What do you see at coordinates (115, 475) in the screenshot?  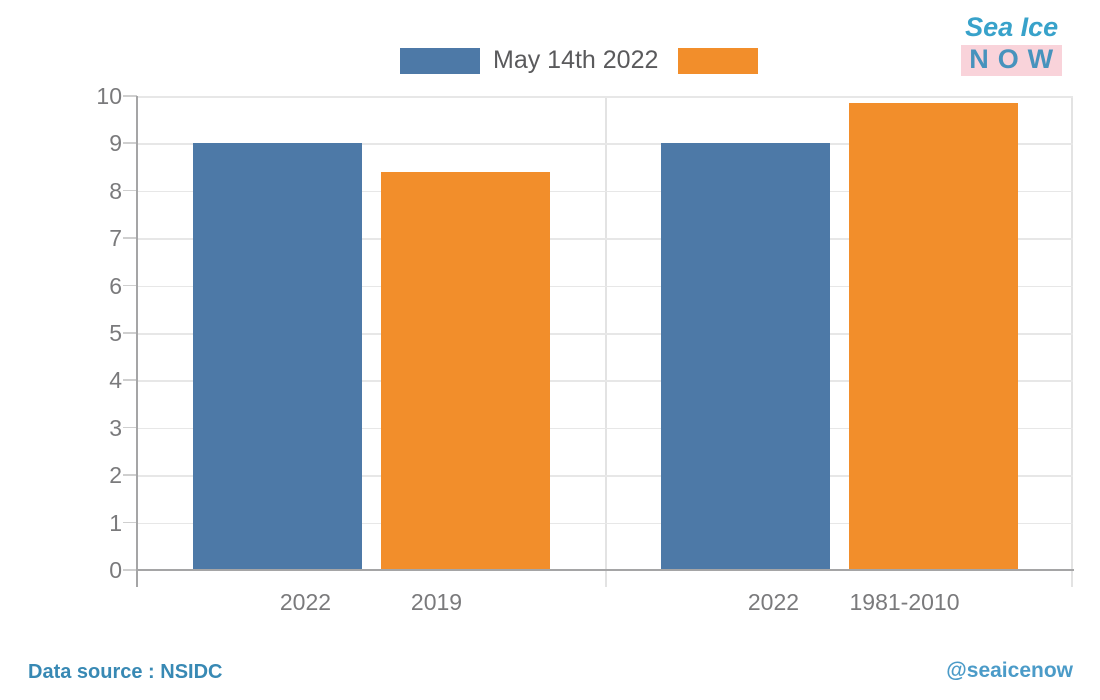 I see `y-axis-label-2: 2` at bounding box center [115, 475].